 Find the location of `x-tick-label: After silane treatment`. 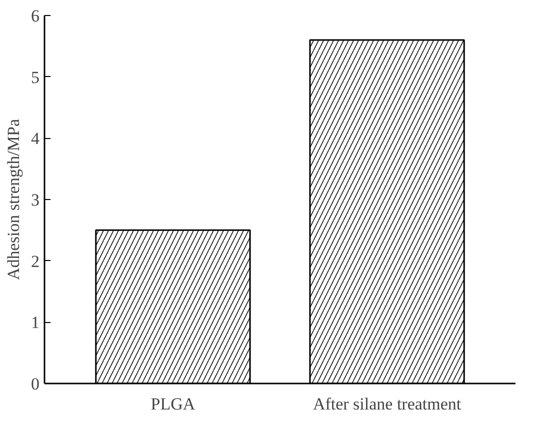

x-tick-label: After silane treatment is located at coordinates (387, 404).